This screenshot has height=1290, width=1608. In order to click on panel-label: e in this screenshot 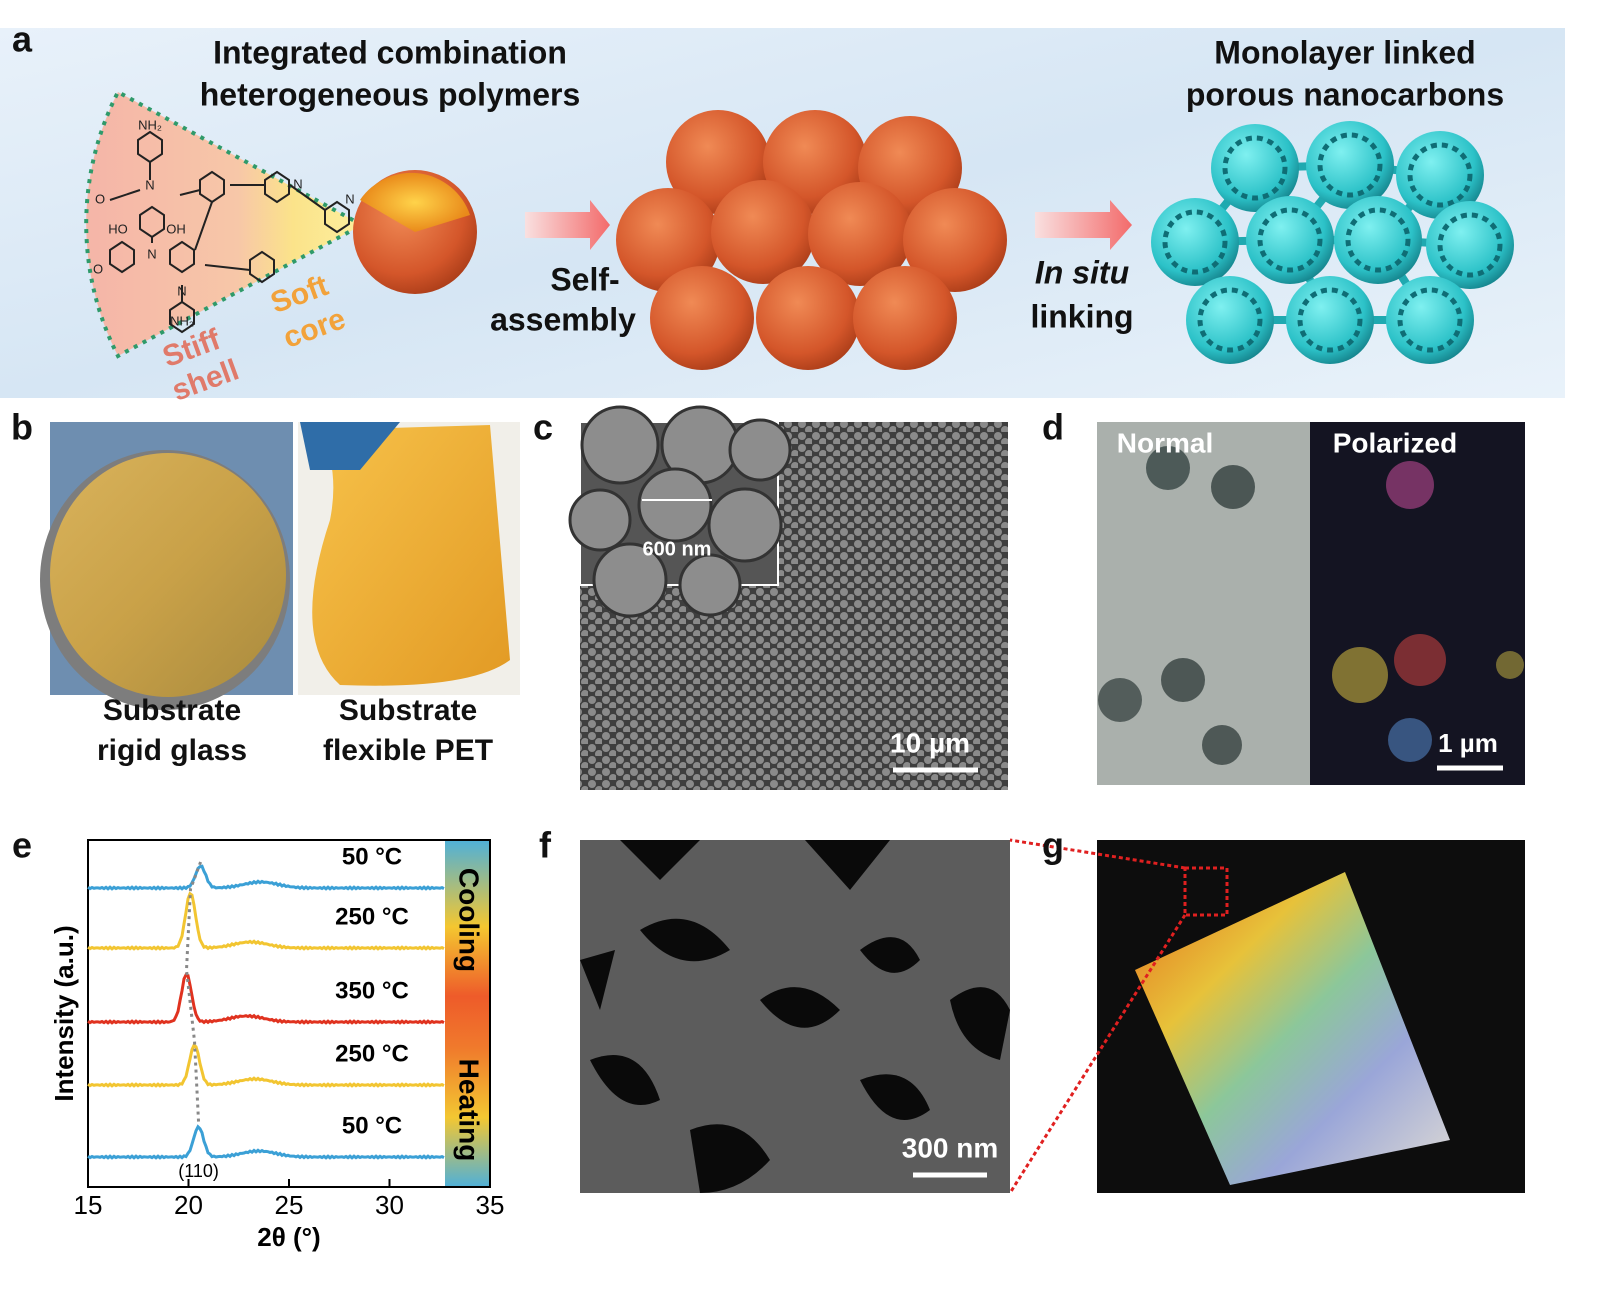, I will do `click(22, 845)`.